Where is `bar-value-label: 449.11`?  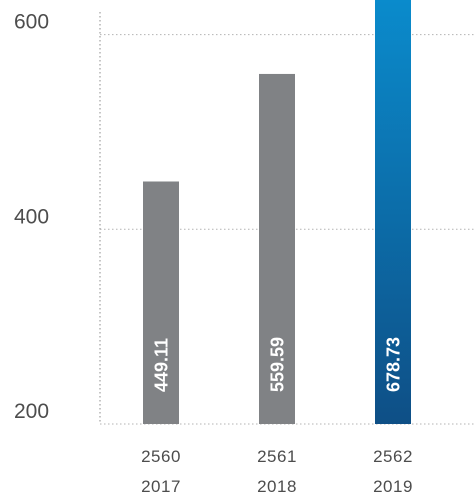 bar-value-label: 449.11 is located at coordinates (162, 365).